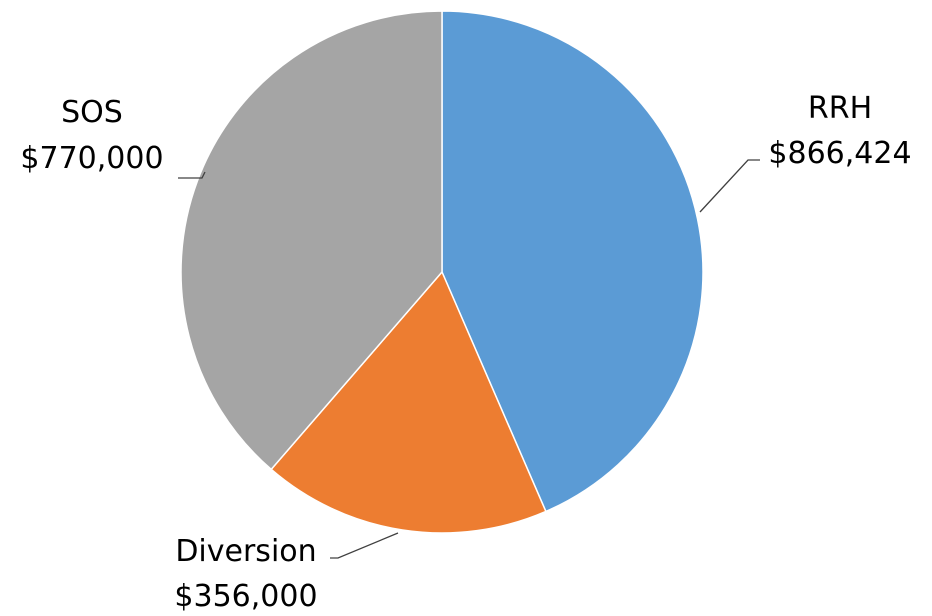 This screenshot has height=616, width=932. I want to click on slice-label-diversion-name: Diversion, so click(245, 551).